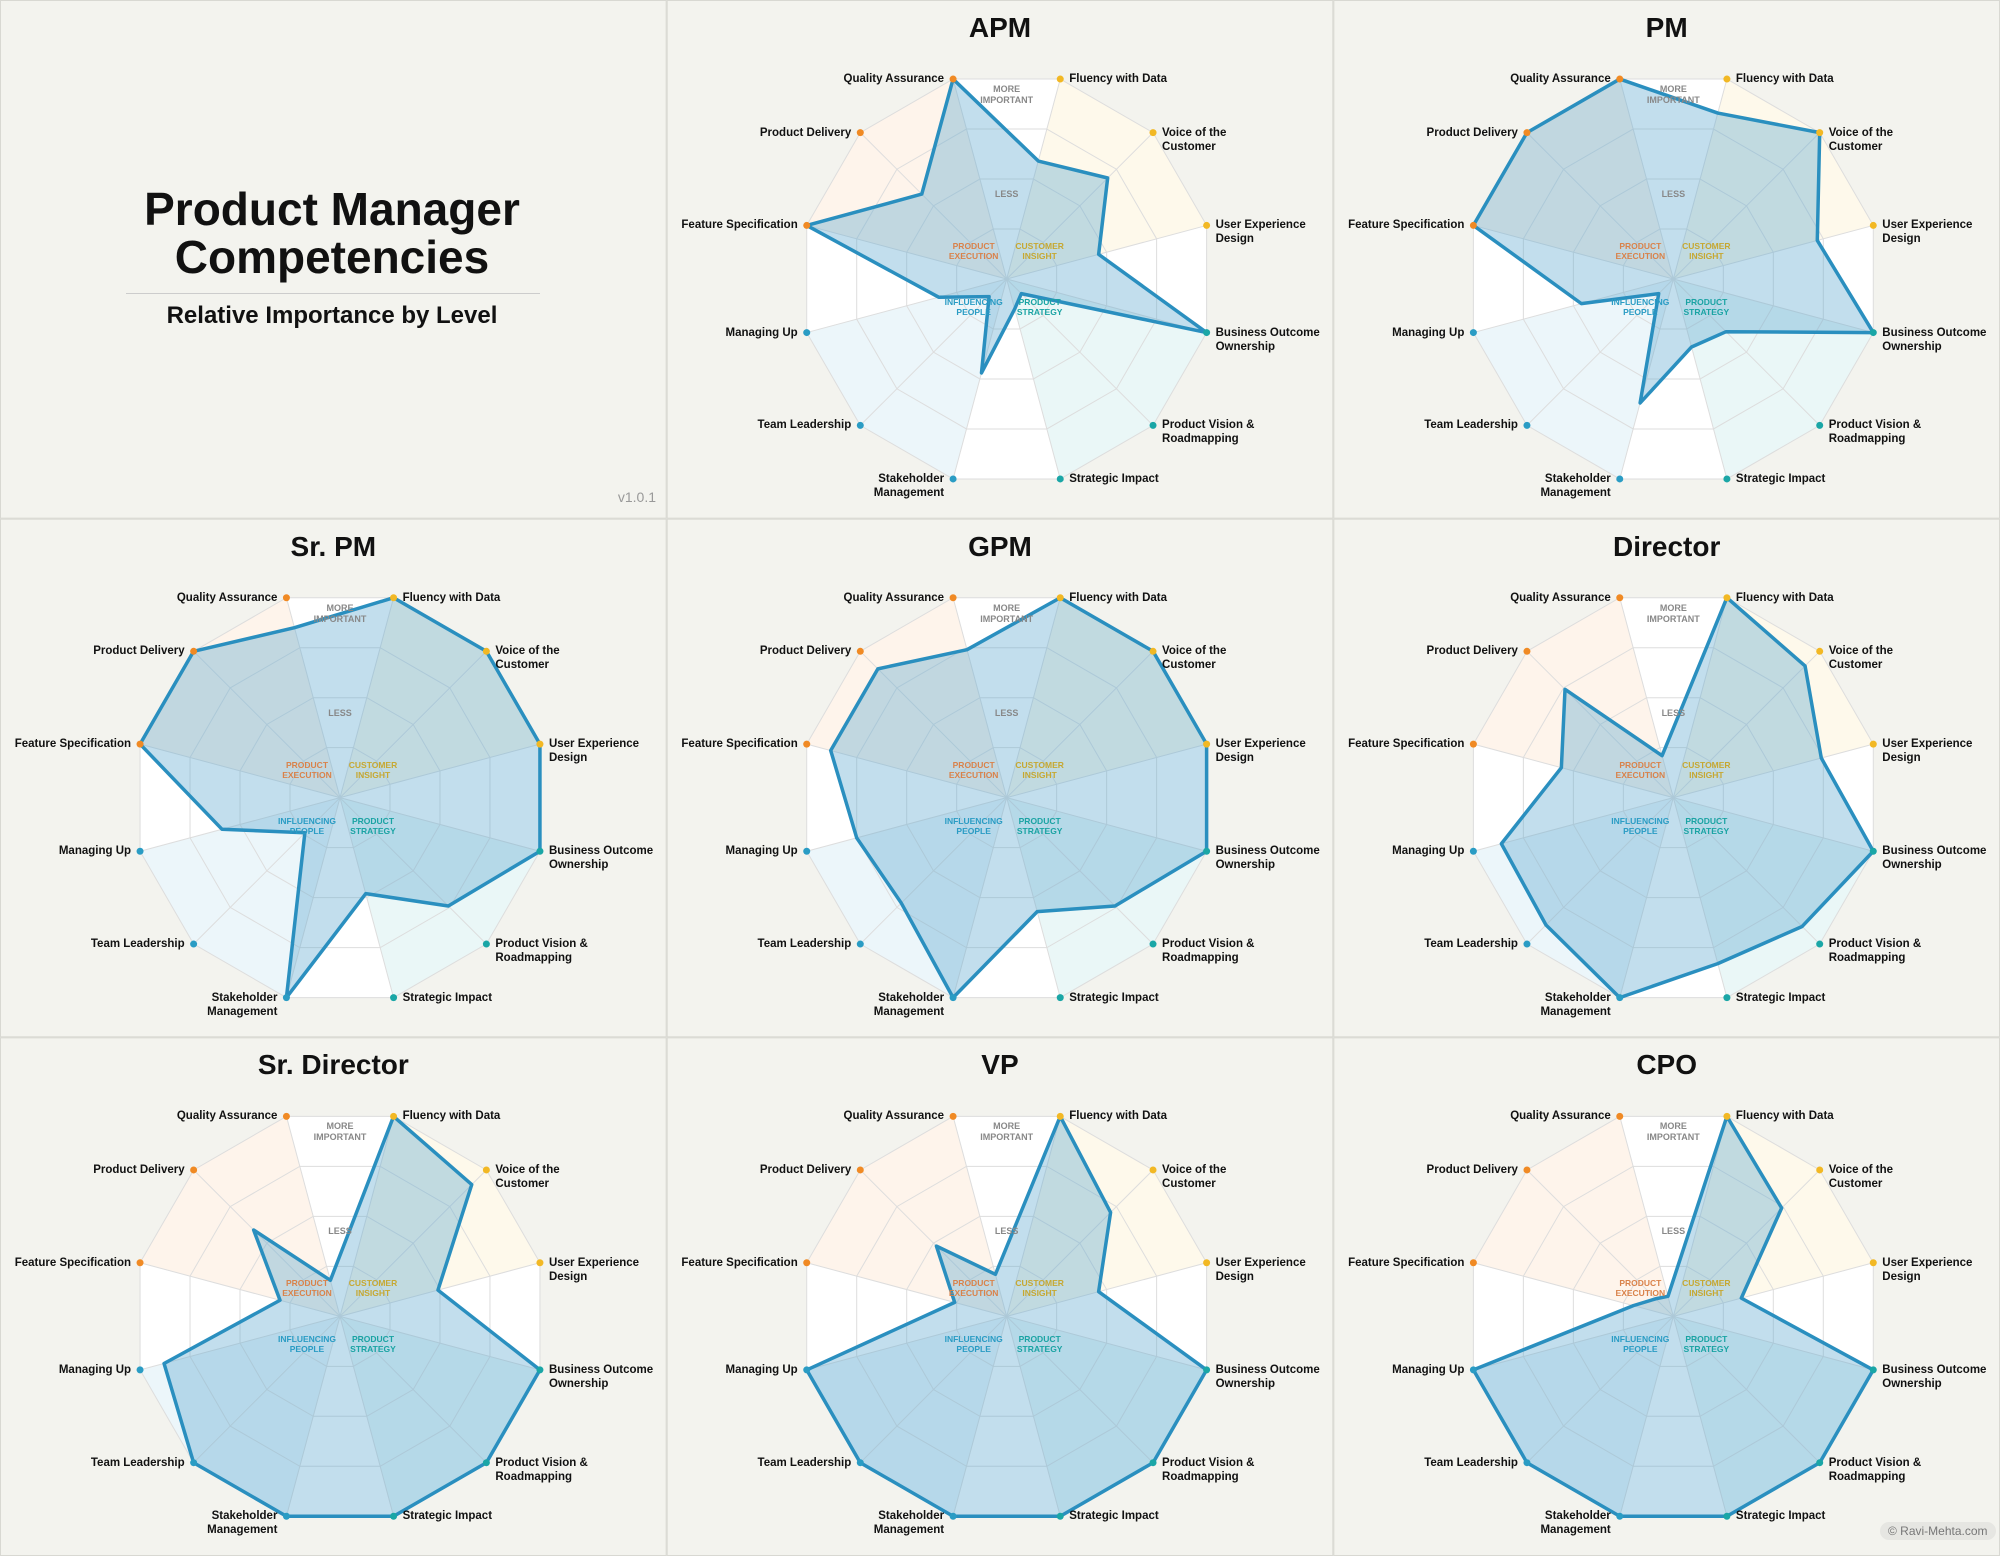 The width and height of the screenshot is (2000, 1556). What do you see at coordinates (332, 233) in the screenshot?
I see `page-title: Product Manager Competencies` at bounding box center [332, 233].